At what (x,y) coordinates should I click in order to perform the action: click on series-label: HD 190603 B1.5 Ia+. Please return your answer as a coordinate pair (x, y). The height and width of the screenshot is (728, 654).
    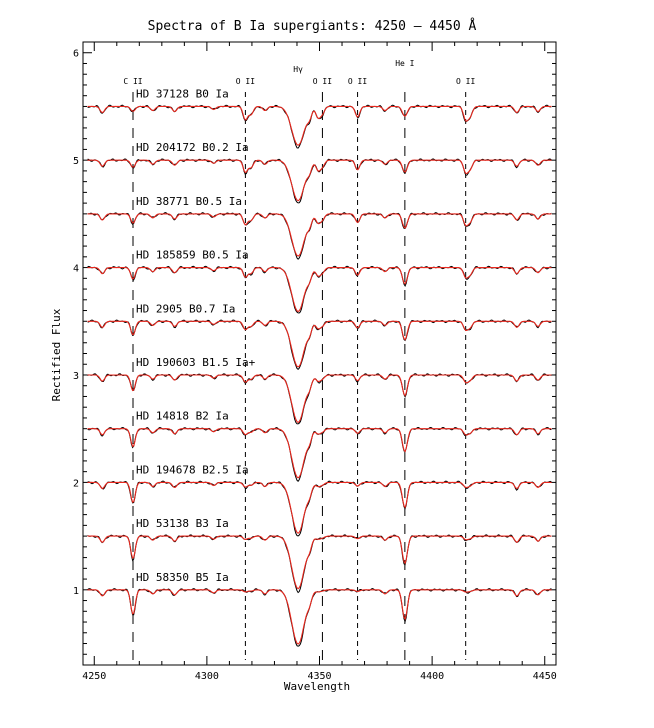
    Looking at the image, I should click on (196, 362).